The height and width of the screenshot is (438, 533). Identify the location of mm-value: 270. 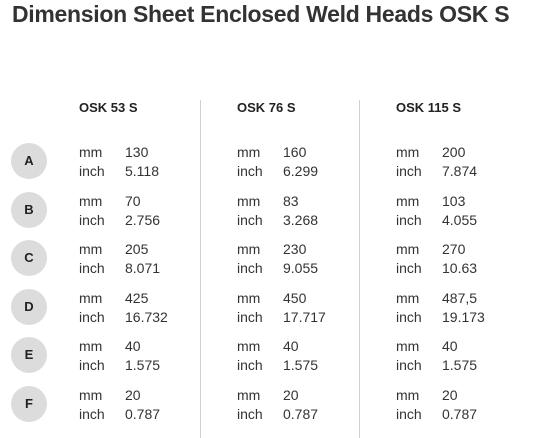
(454, 249).